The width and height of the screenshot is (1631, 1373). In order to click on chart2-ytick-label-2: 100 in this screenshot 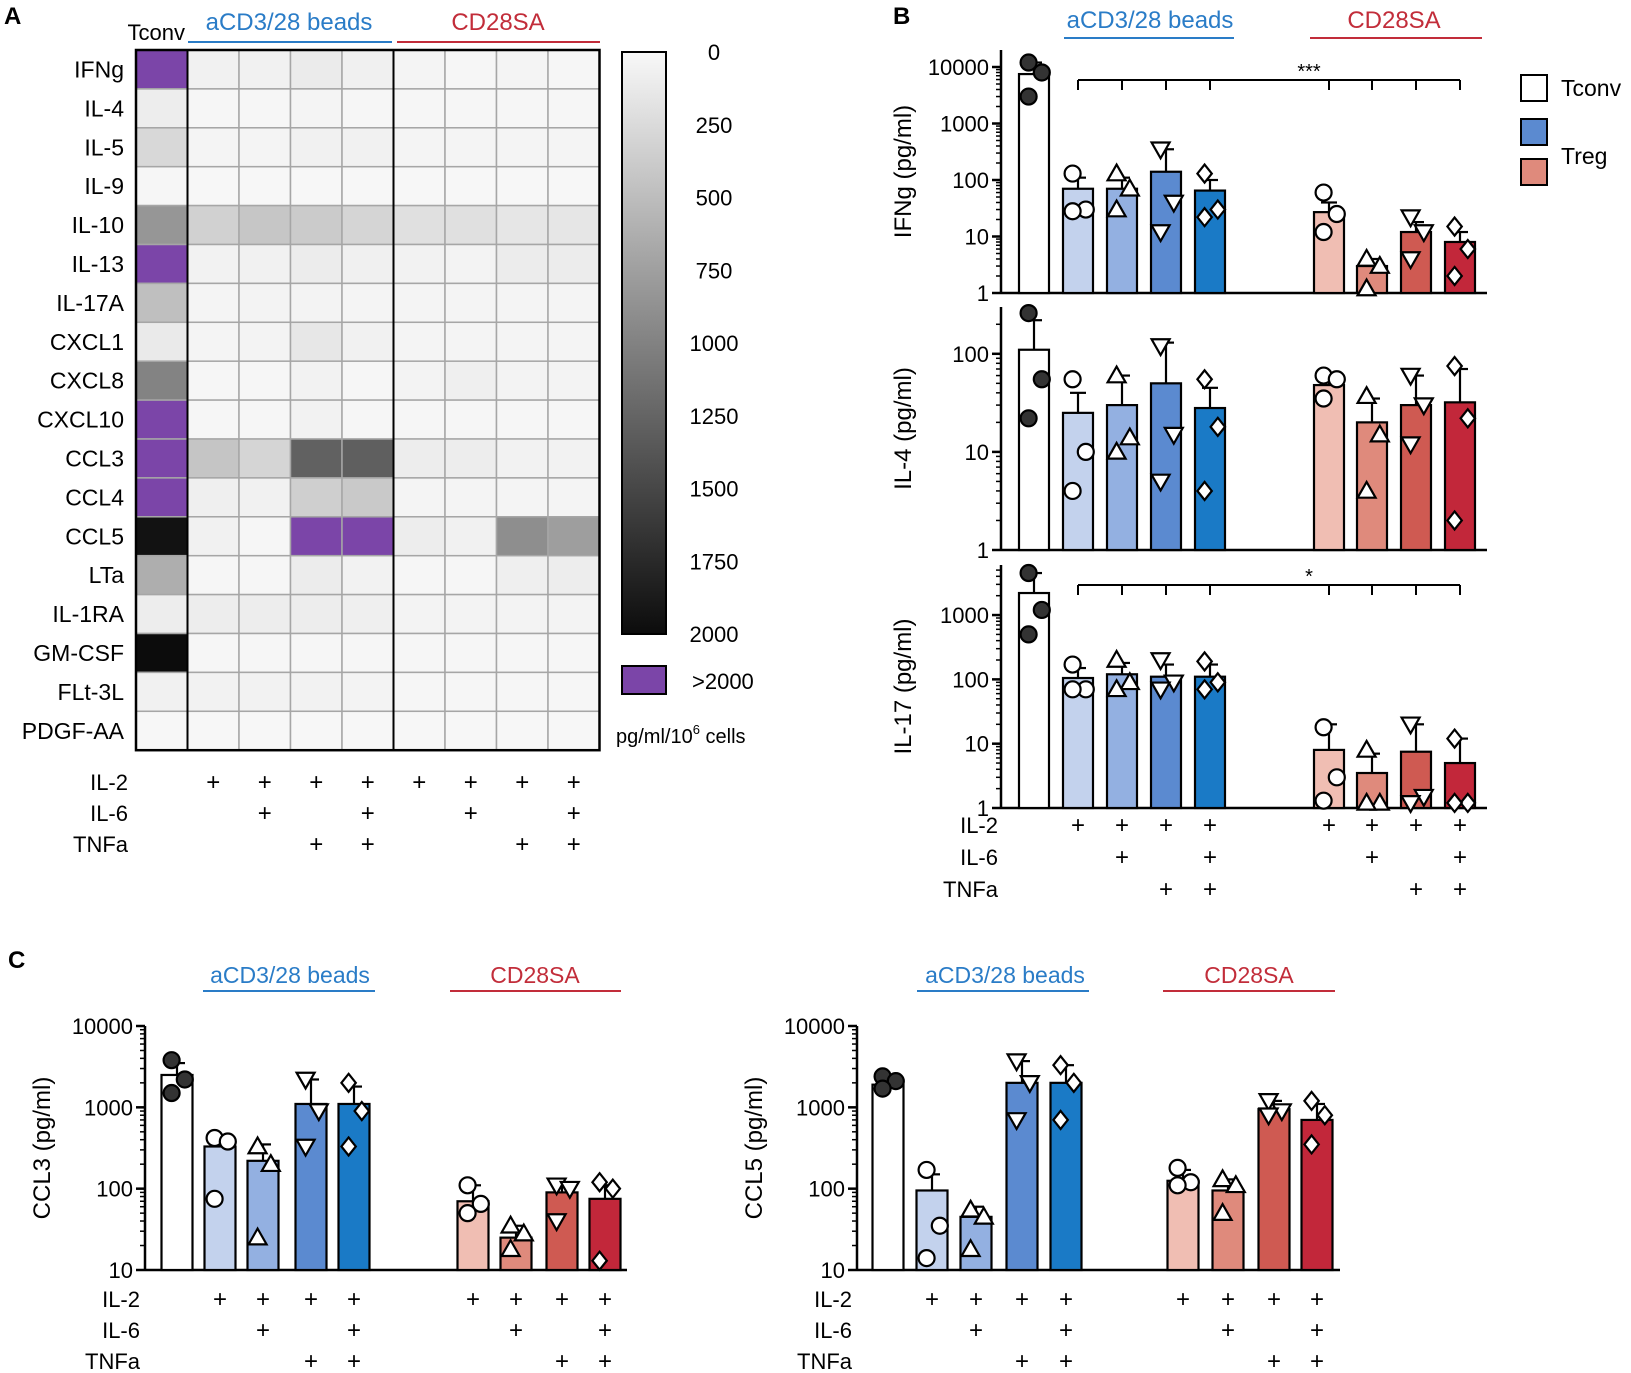, I will do `click(970, 354)`.